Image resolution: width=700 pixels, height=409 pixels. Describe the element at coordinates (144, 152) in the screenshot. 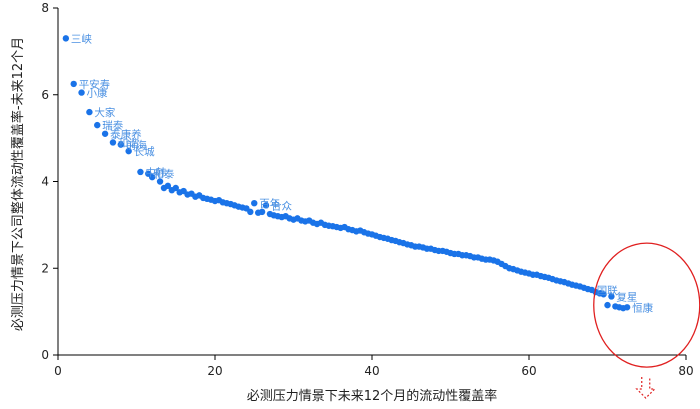

I see `point-label: 长城` at that location.